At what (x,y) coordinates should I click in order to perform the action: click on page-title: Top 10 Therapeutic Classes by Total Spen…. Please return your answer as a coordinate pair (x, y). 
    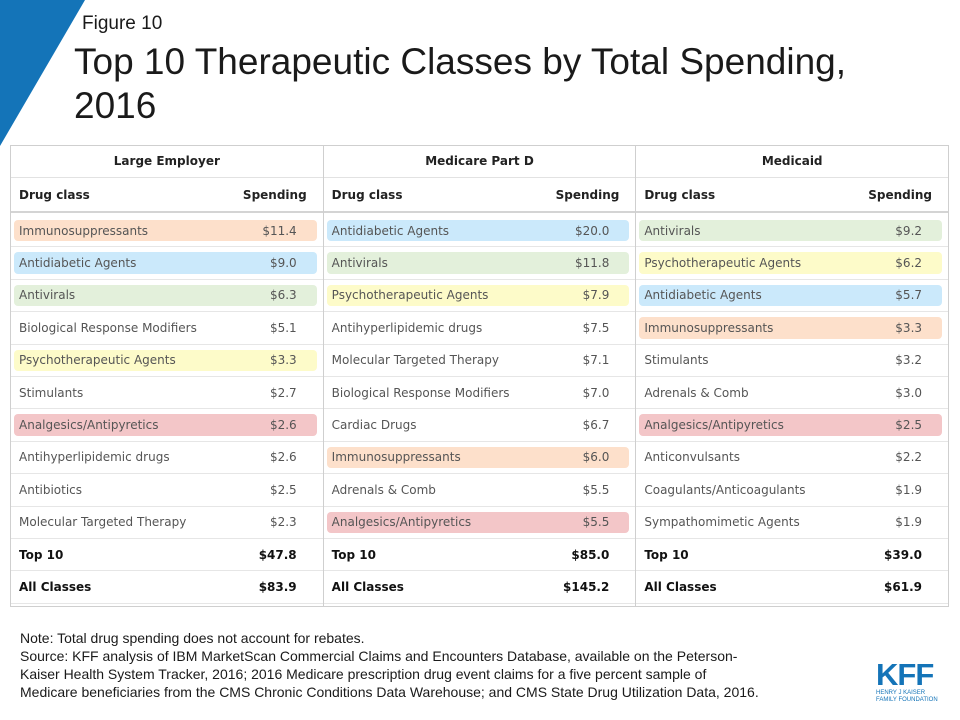
    Looking at the image, I should click on (460, 83).